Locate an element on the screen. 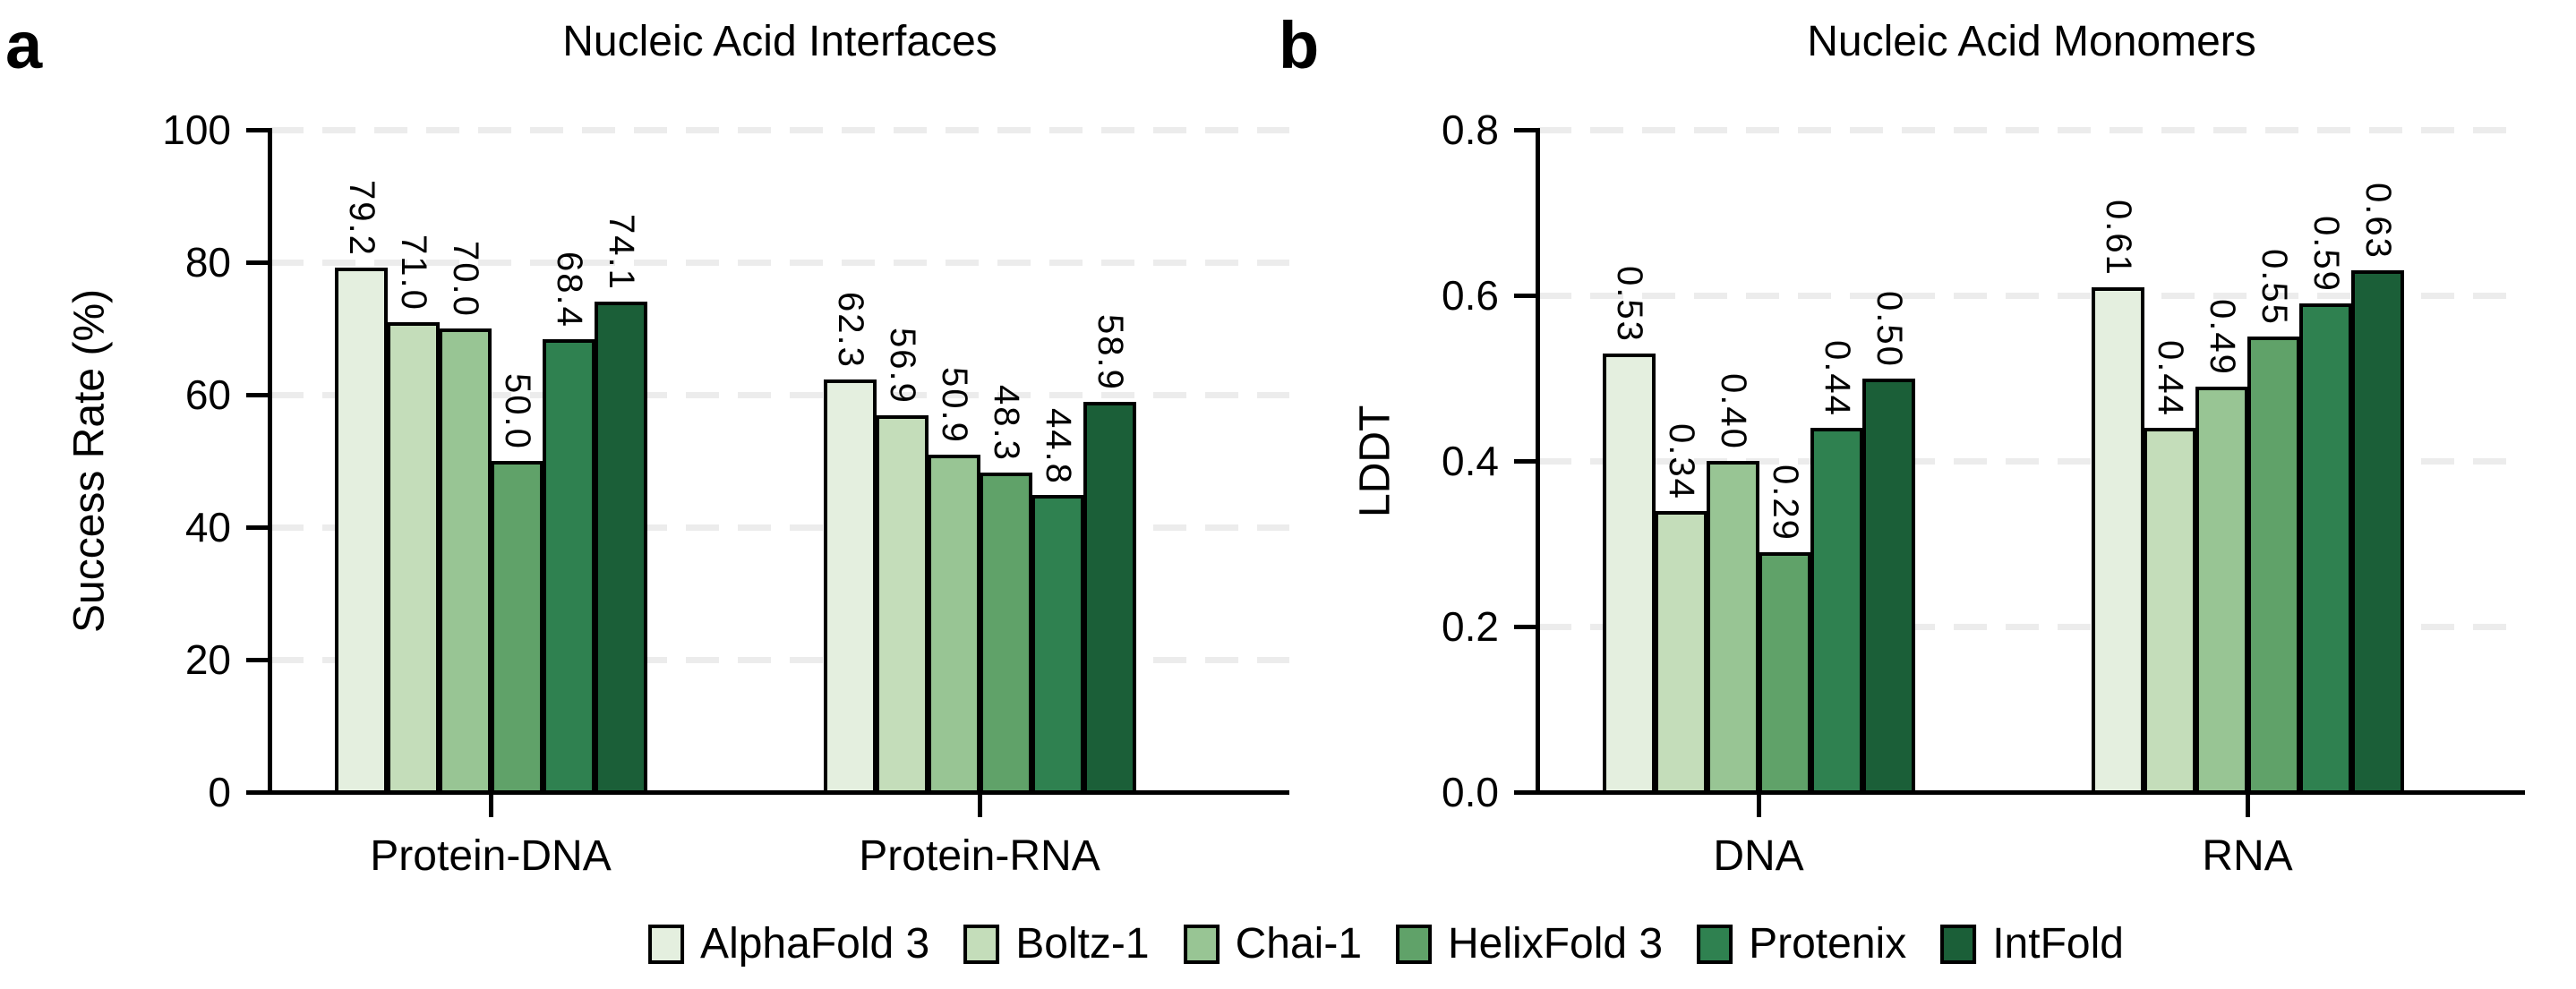 This screenshot has width=2576, height=989. bar-value-label: 50.0 is located at coordinates (517, 411).